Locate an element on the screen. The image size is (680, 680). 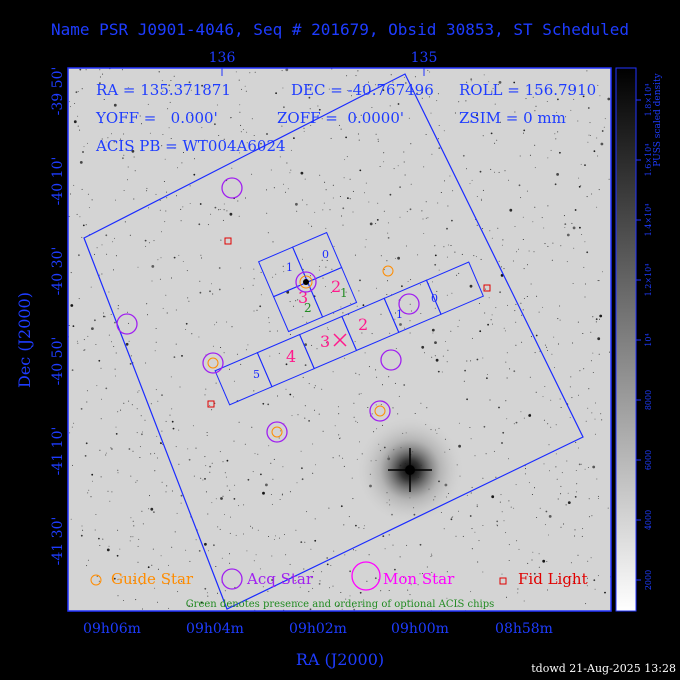
bottom-tick-label: 09h00m is located at coordinates (420, 629).